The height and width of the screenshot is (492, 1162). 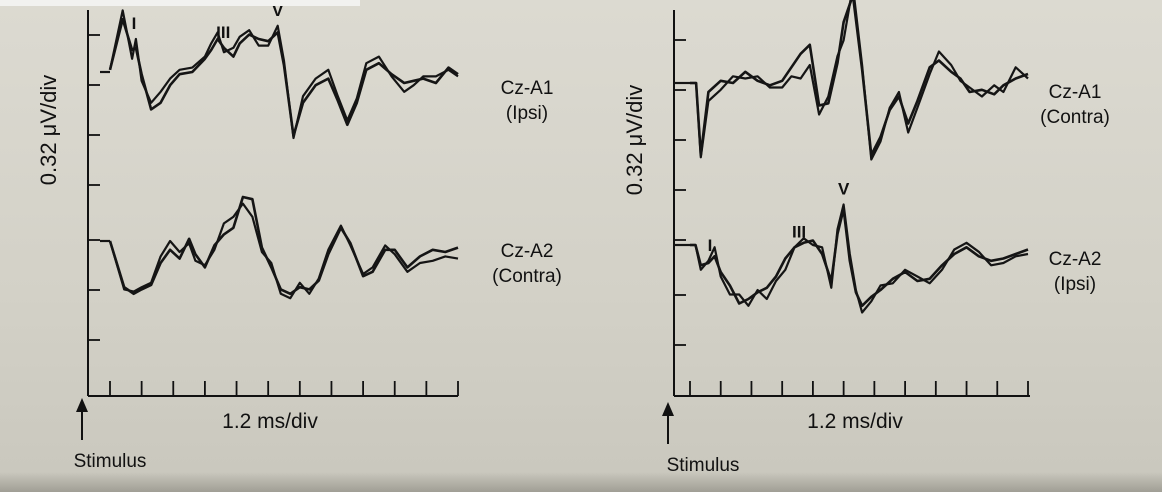 I want to click on y-axis-label-right: 0.32 μV/div, so click(x=634, y=140).